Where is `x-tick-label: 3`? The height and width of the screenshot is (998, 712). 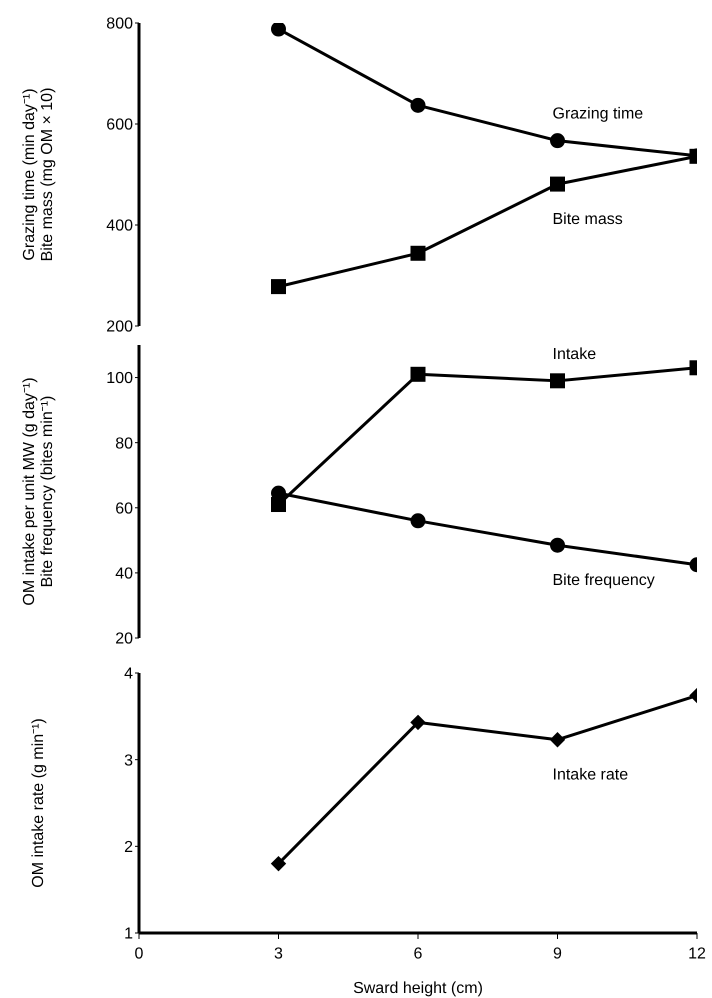
x-tick-label: 3 is located at coordinates (279, 953).